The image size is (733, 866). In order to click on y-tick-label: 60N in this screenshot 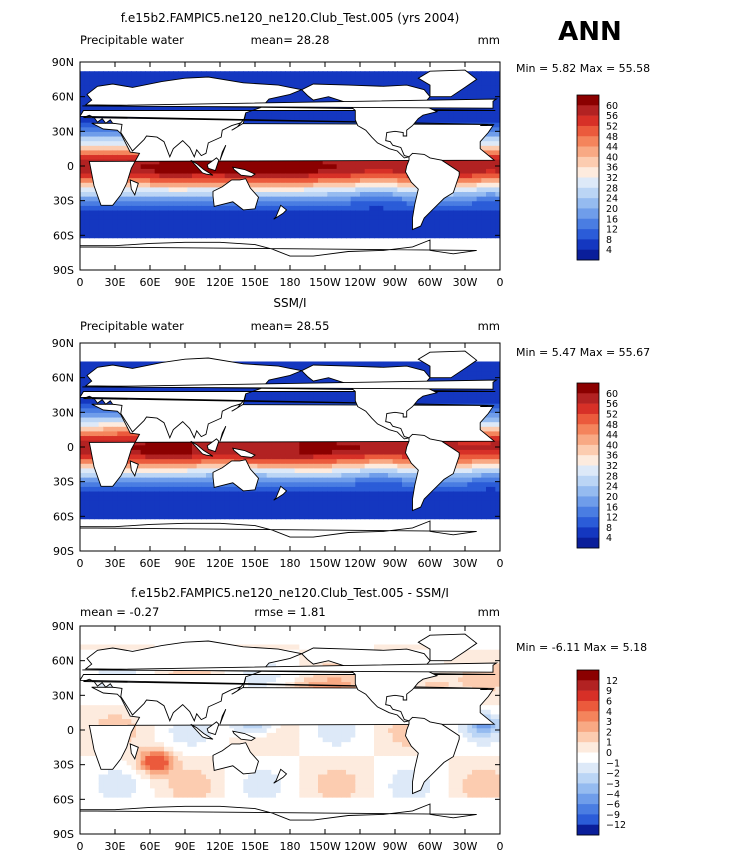, I will do `click(63, 378)`.